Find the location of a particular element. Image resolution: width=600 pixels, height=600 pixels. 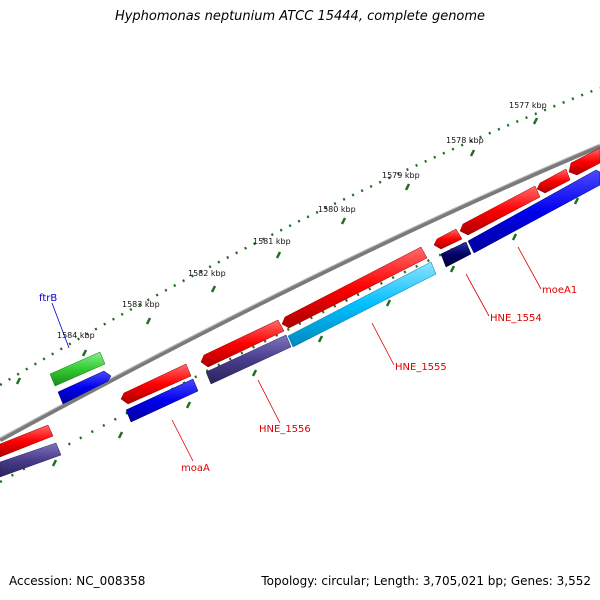

kbp-label: 1577 kbp is located at coordinates (528, 105).